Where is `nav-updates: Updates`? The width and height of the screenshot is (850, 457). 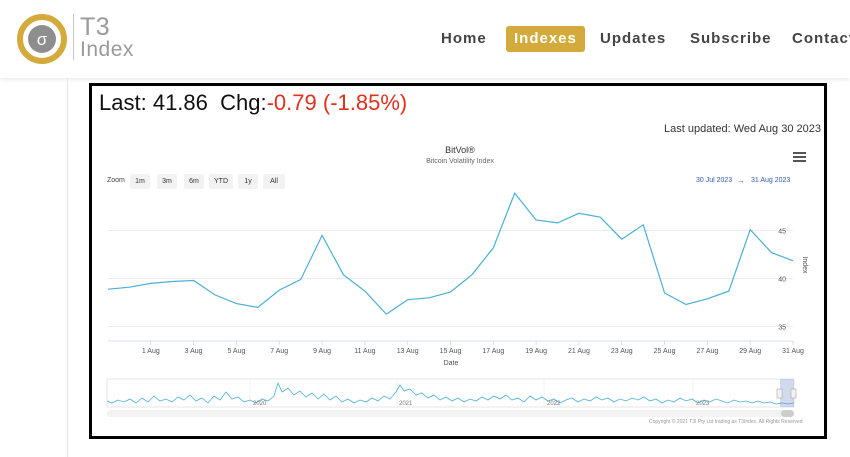
nav-updates: Updates is located at coordinates (633, 38).